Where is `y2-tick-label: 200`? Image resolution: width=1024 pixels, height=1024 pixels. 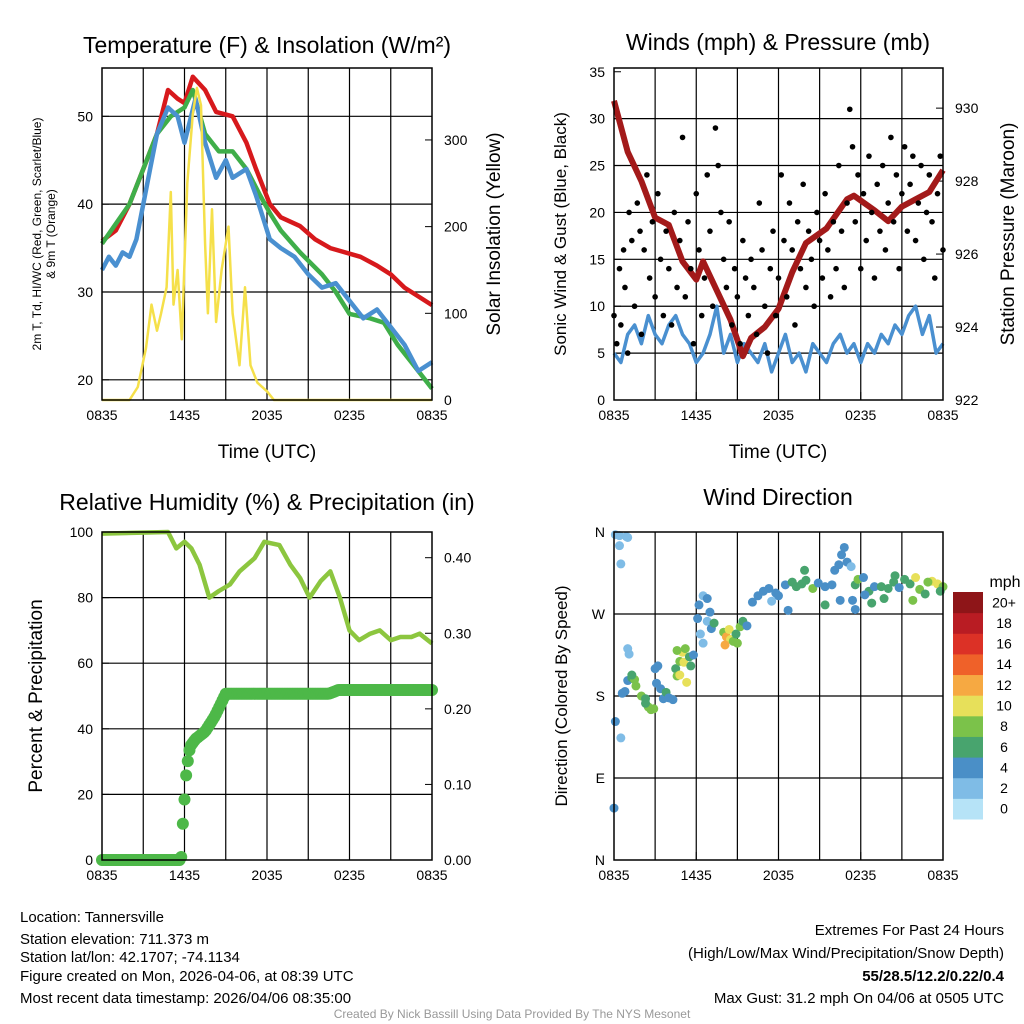 y2-tick-label: 200 is located at coordinates (456, 227).